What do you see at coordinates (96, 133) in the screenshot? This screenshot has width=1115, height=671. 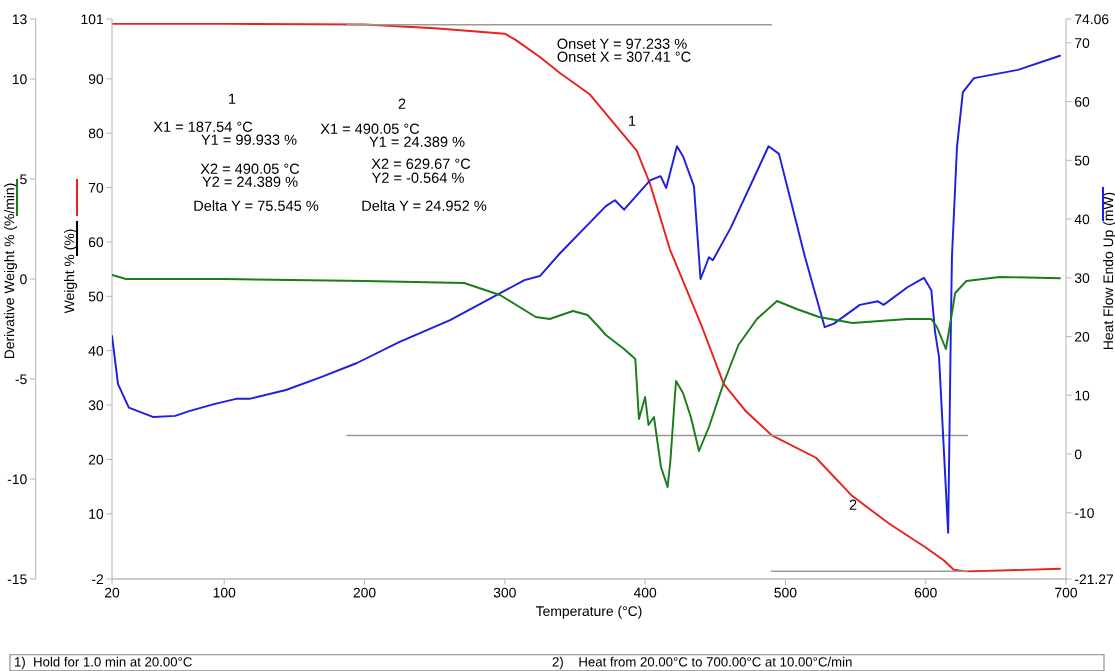 I see `y-tick-label: 80` at bounding box center [96, 133].